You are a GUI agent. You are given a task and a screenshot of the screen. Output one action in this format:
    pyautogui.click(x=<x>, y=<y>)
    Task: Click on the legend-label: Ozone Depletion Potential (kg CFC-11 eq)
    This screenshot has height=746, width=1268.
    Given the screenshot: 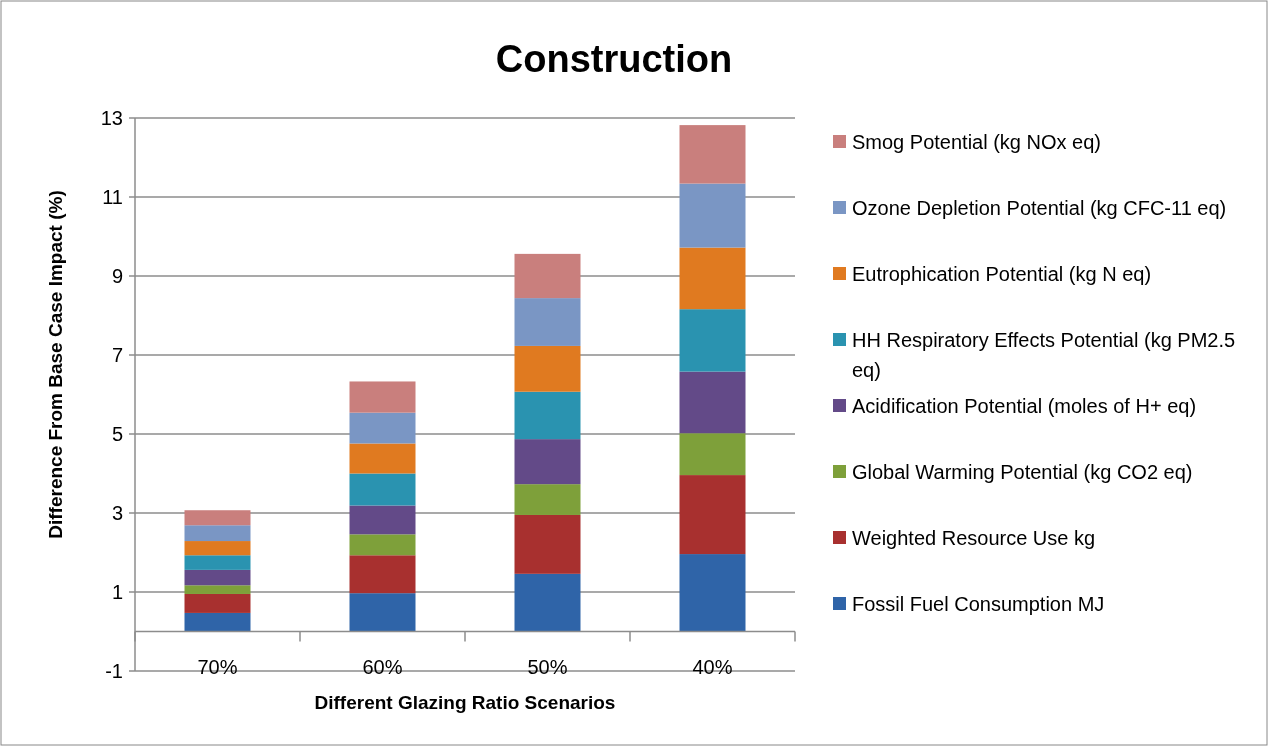 What is the action you would take?
    pyautogui.click(x=1039, y=208)
    